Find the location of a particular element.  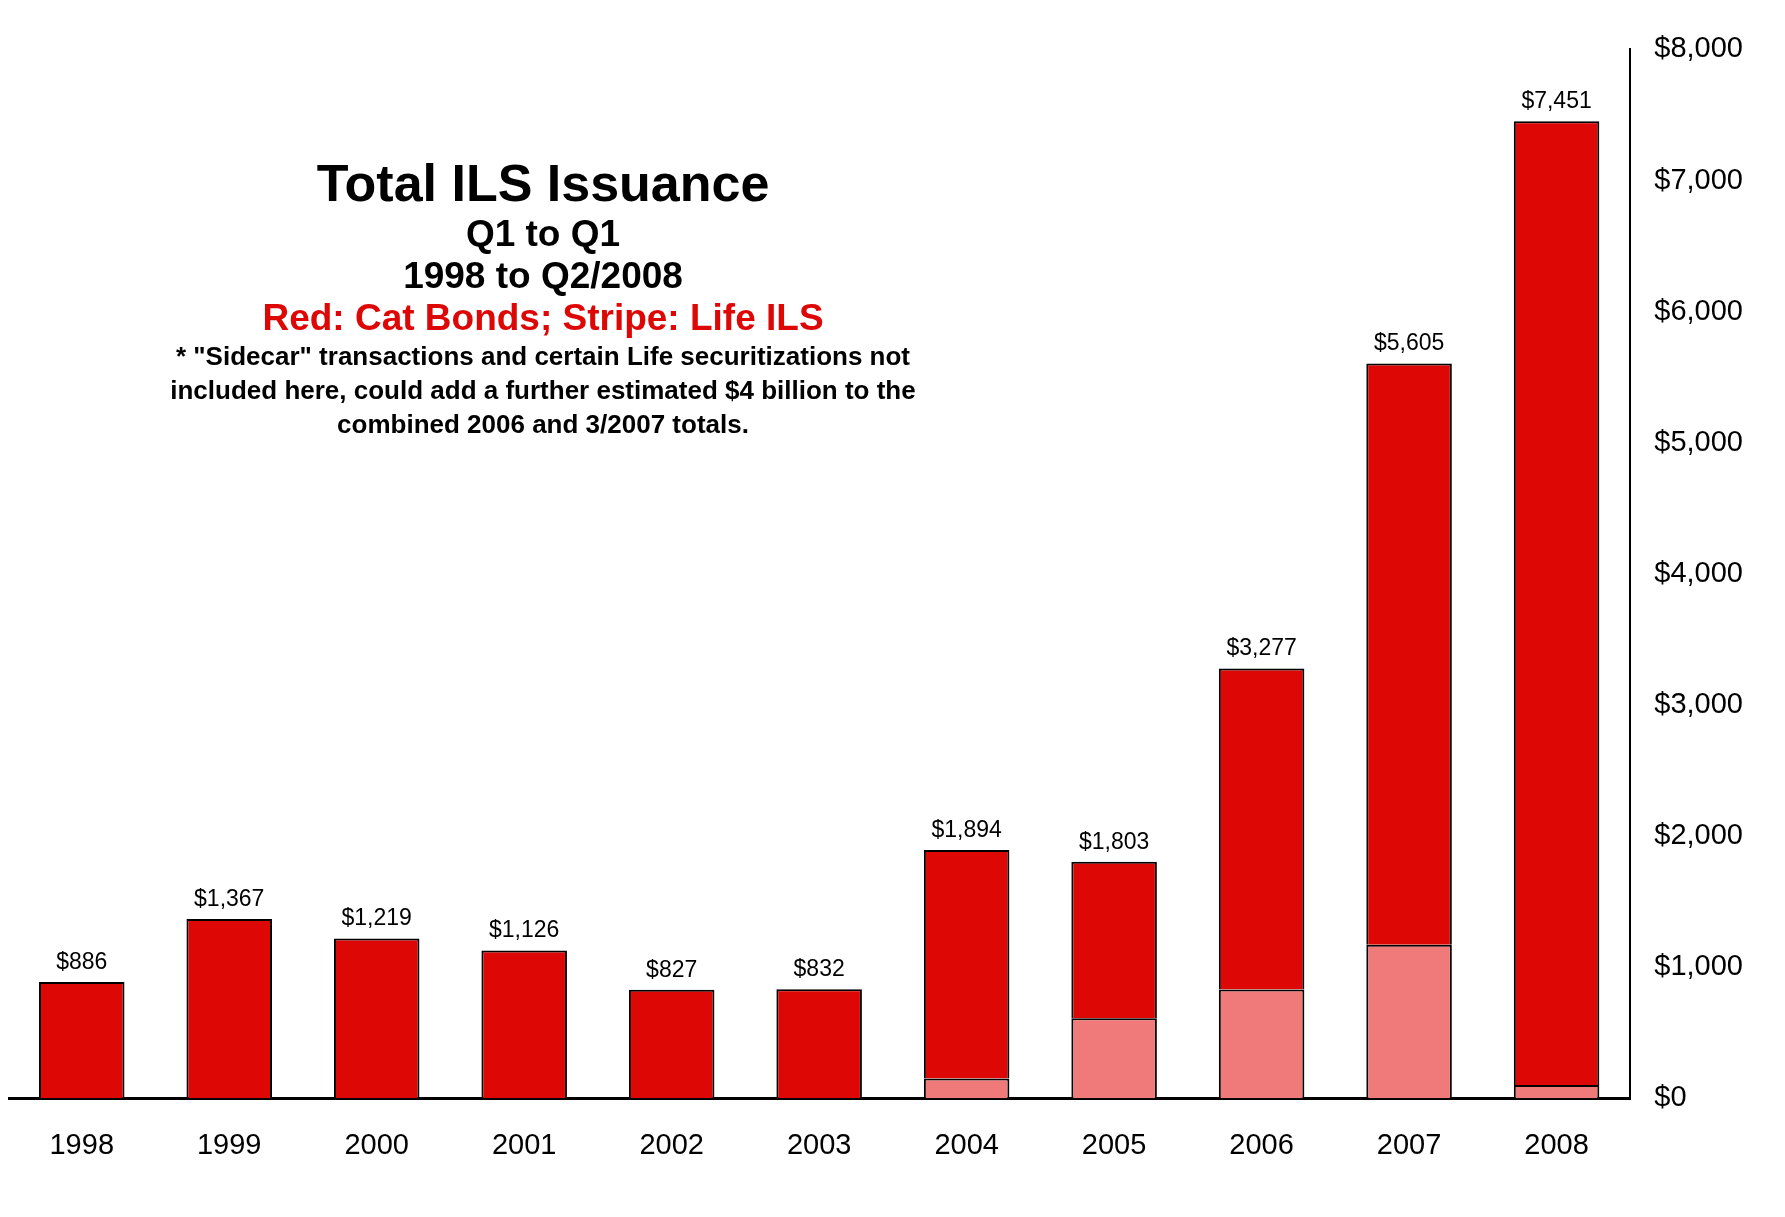

text: Total ILS Issuance is located at coordinates (543, 183).